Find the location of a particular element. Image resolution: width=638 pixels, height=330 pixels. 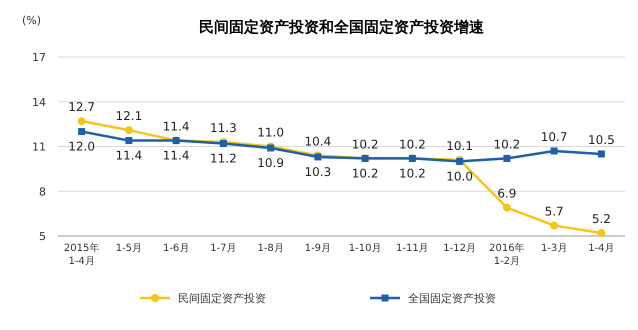

x-tick-label: 1-10月 is located at coordinates (365, 248).